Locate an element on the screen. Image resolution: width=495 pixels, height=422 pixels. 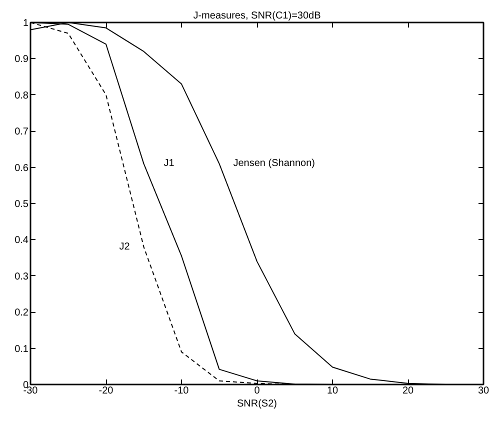
y-tick-label: 0.4 is located at coordinates (21, 240).